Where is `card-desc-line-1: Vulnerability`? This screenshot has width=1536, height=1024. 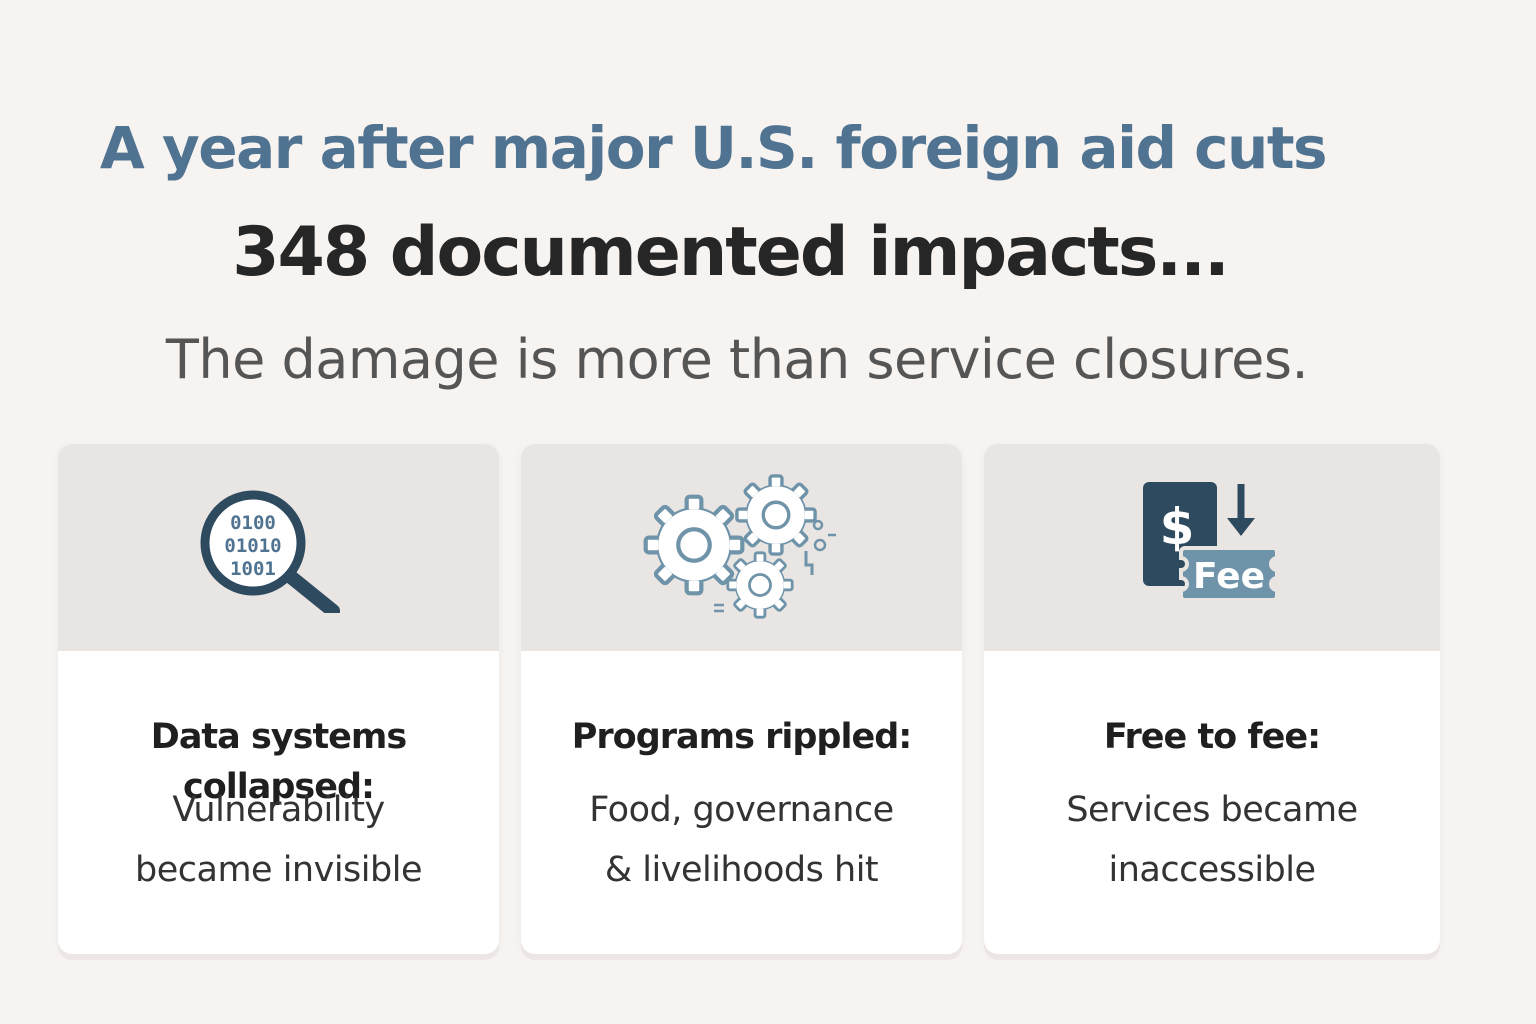
card-desc-line-1: Vulnerability is located at coordinates (278, 810).